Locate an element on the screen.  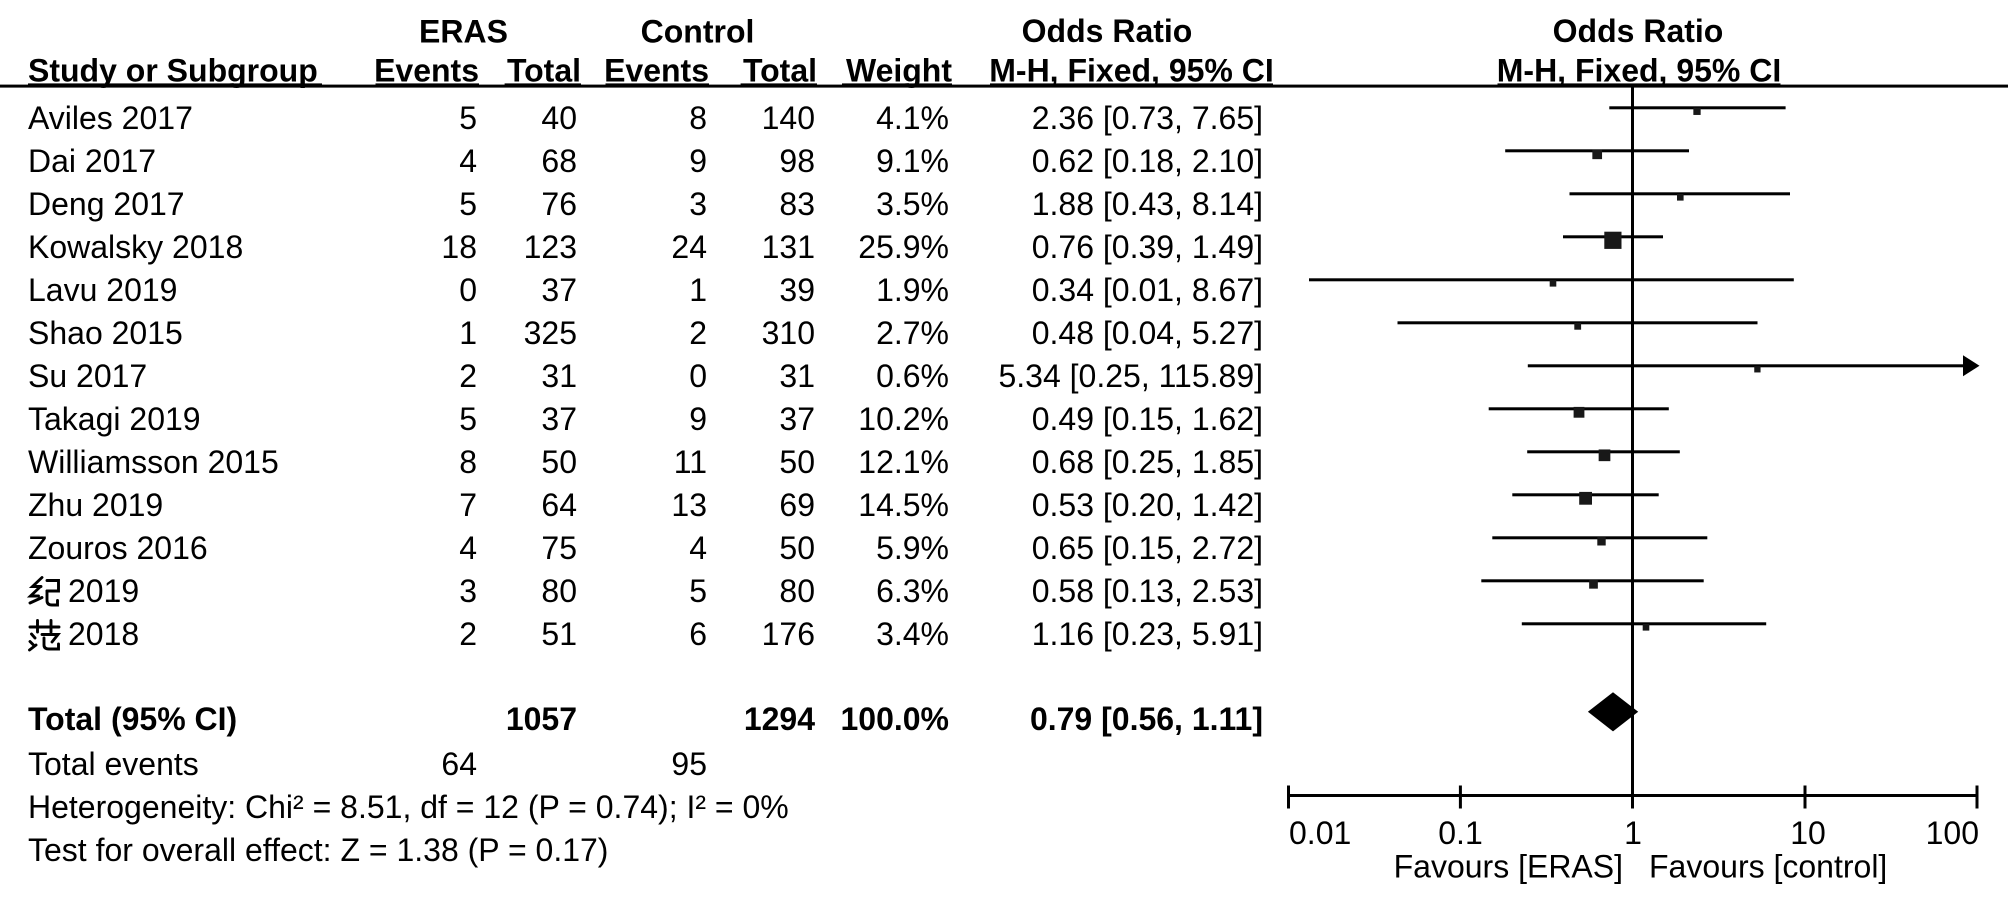
svg-text: Favours [ERAS] is located at coordinates (1508, 867).